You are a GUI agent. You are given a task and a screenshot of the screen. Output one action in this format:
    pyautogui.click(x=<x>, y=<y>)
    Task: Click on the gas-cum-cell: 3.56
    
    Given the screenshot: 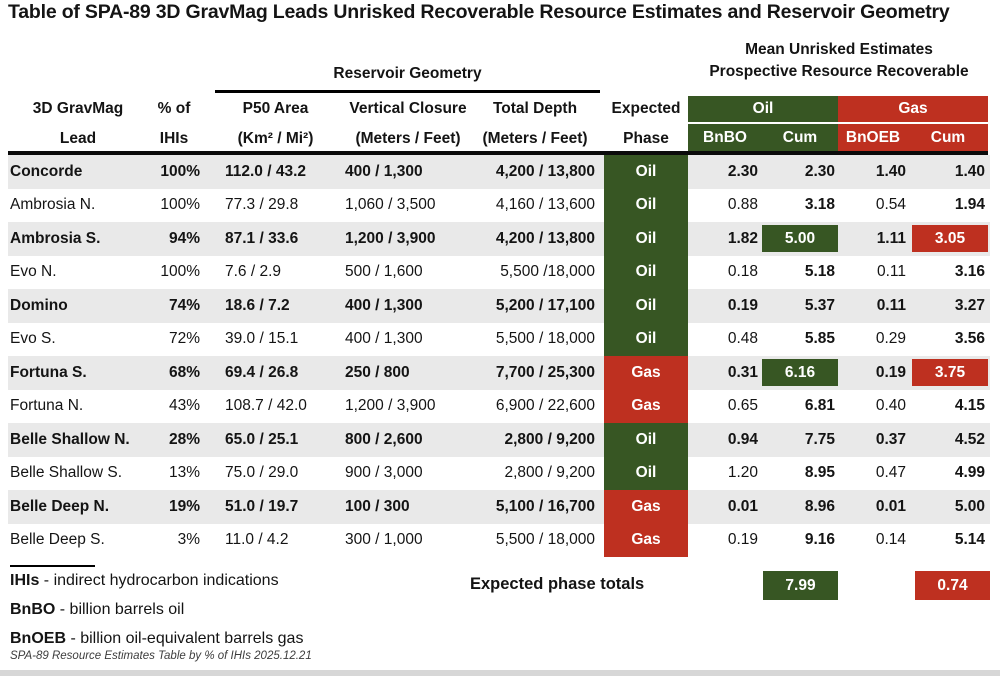 What is the action you would take?
    pyautogui.click(x=950, y=340)
    